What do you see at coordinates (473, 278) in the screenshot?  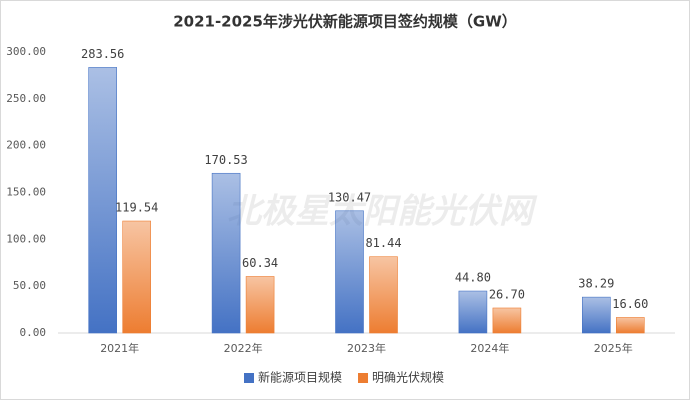 I see `value-label: 44.80` at bounding box center [473, 278].